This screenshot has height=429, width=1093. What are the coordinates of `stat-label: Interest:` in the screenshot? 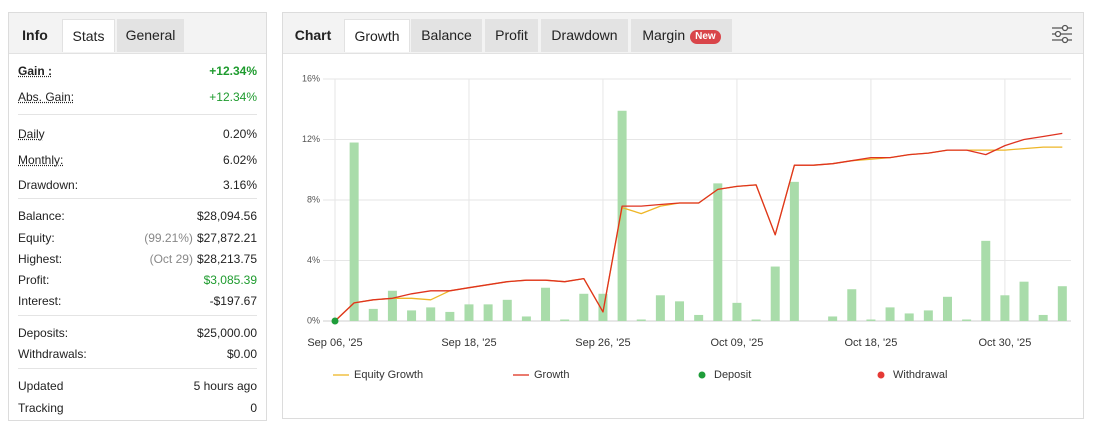 It's located at (40, 301).